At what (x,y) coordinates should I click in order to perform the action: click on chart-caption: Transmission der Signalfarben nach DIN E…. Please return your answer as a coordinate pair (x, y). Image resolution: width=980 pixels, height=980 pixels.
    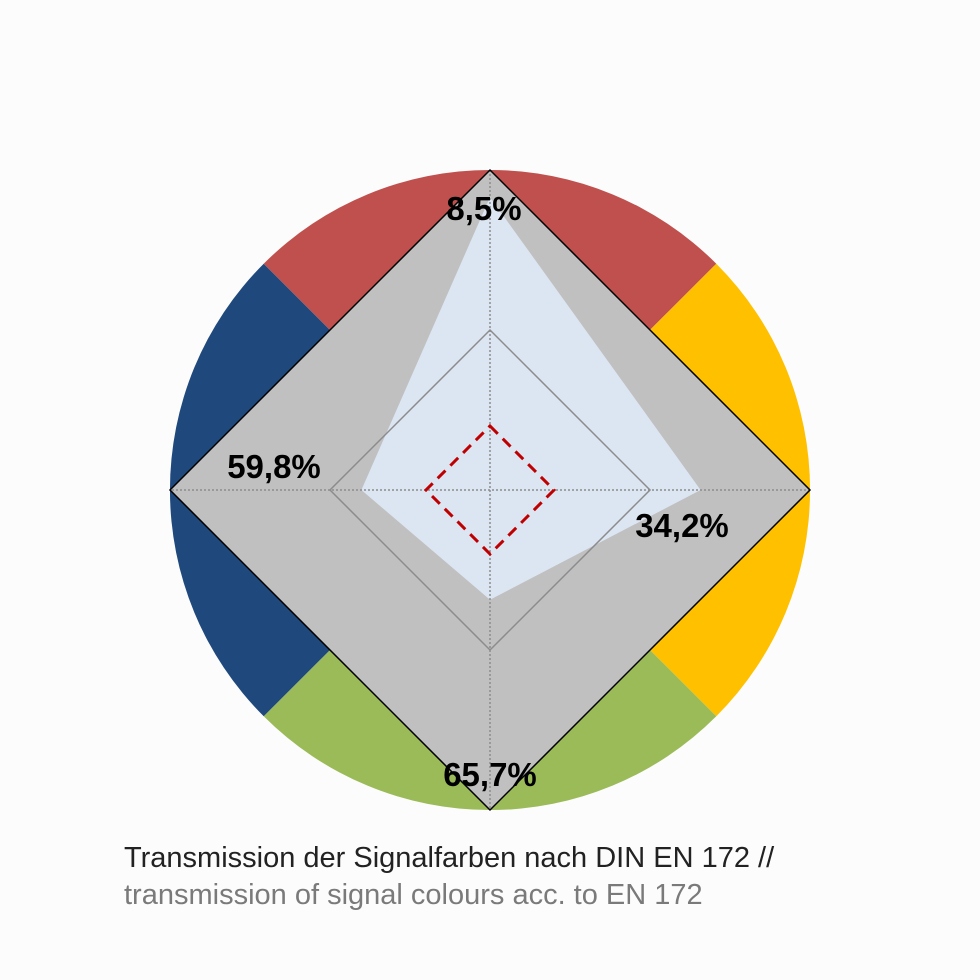
    Looking at the image, I should click on (449, 877).